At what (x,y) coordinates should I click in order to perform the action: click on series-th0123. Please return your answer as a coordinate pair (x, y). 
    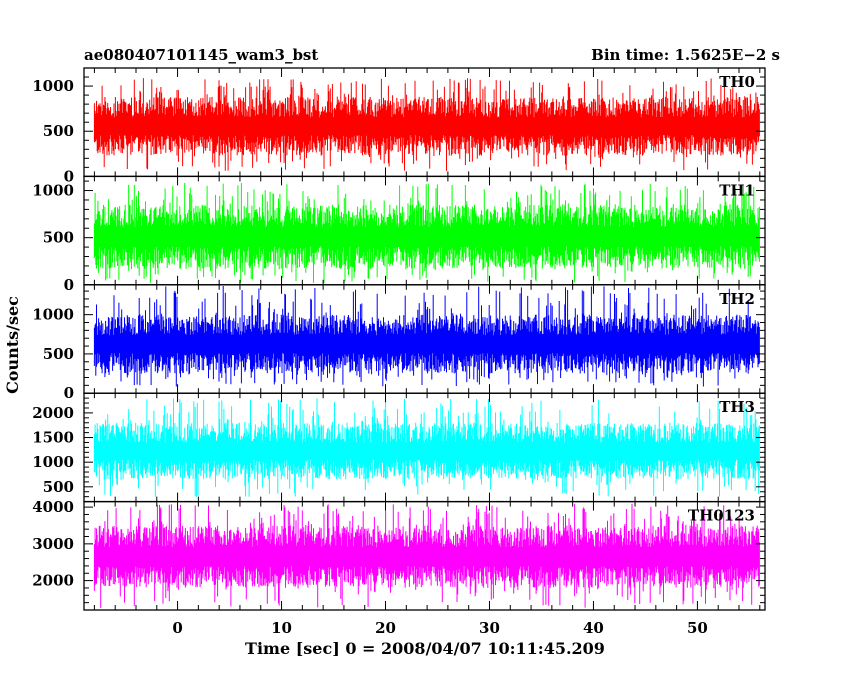
    Looking at the image, I should click on (426, 555).